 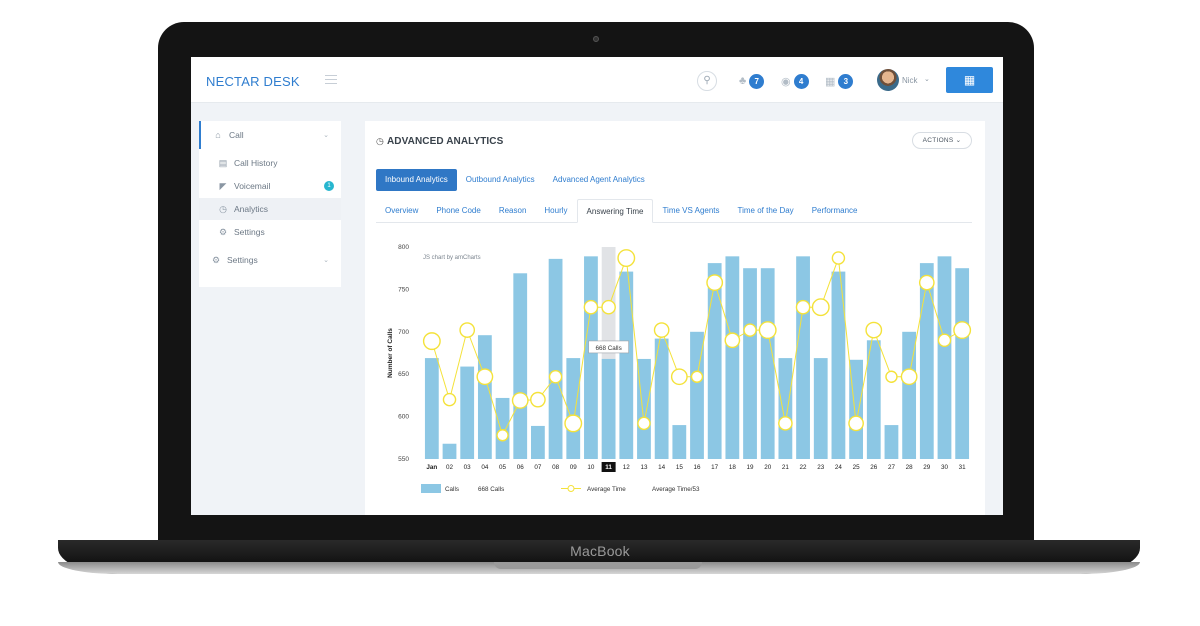 What do you see at coordinates (846, 81) in the screenshot?
I see `calendar-badge: 3` at bounding box center [846, 81].